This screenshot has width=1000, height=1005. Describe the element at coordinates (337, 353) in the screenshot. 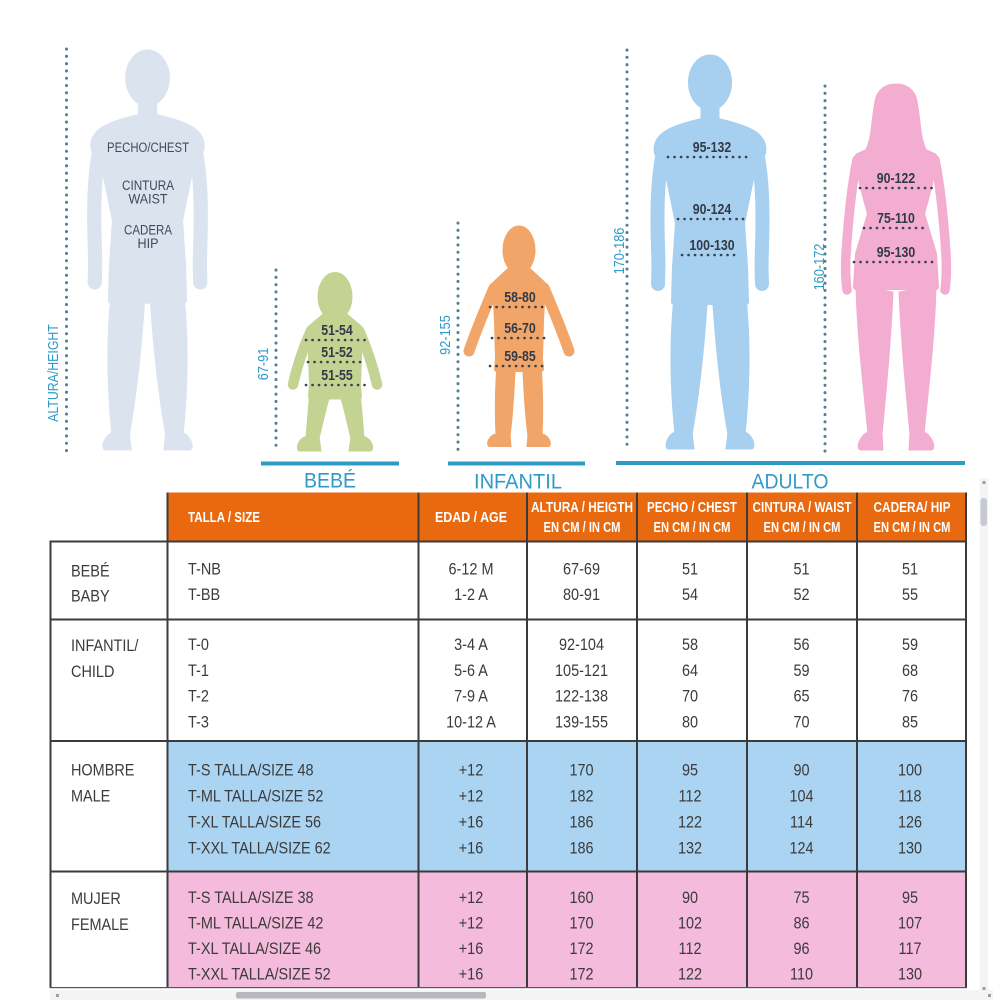

I see `svg-text: 51-52` at that location.